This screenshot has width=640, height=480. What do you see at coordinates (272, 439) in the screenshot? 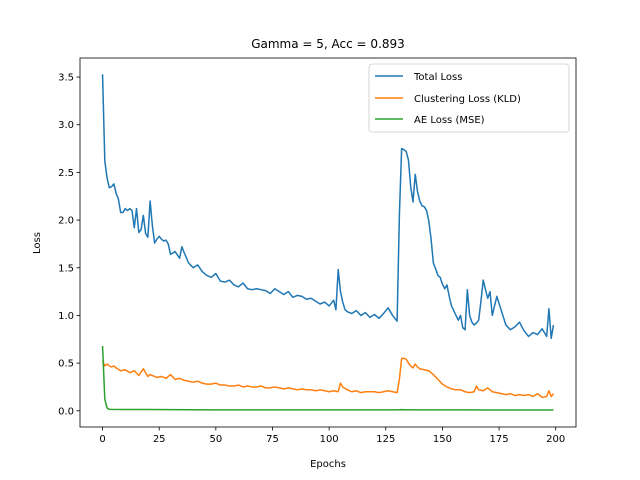
I see `x-tick-label: 75` at bounding box center [272, 439].